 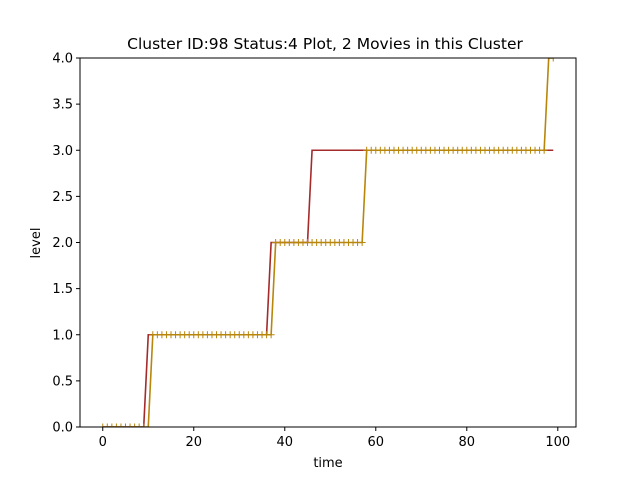 I want to click on y-axis-ticks: 0.0 0.5 1.0 1.5 2.0 2.5 3.0 3.5 4.0, so click(x=66, y=244).